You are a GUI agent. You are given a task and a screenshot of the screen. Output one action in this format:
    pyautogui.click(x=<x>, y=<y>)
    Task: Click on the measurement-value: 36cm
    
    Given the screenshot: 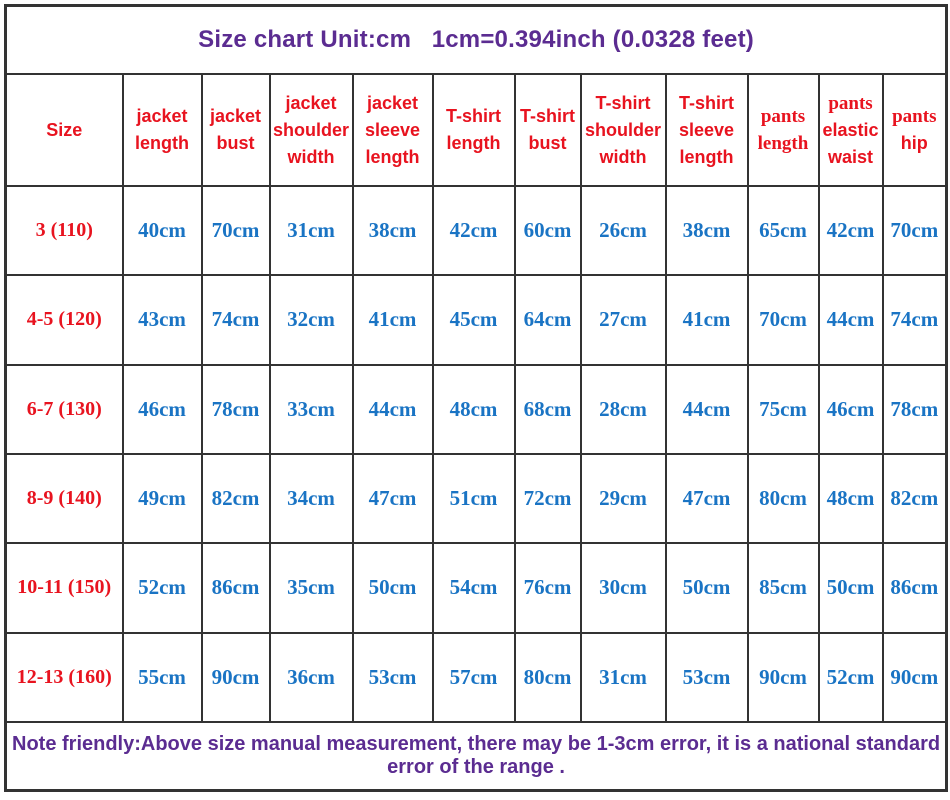 What is the action you would take?
    pyautogui.click(x=311, y=677)
    